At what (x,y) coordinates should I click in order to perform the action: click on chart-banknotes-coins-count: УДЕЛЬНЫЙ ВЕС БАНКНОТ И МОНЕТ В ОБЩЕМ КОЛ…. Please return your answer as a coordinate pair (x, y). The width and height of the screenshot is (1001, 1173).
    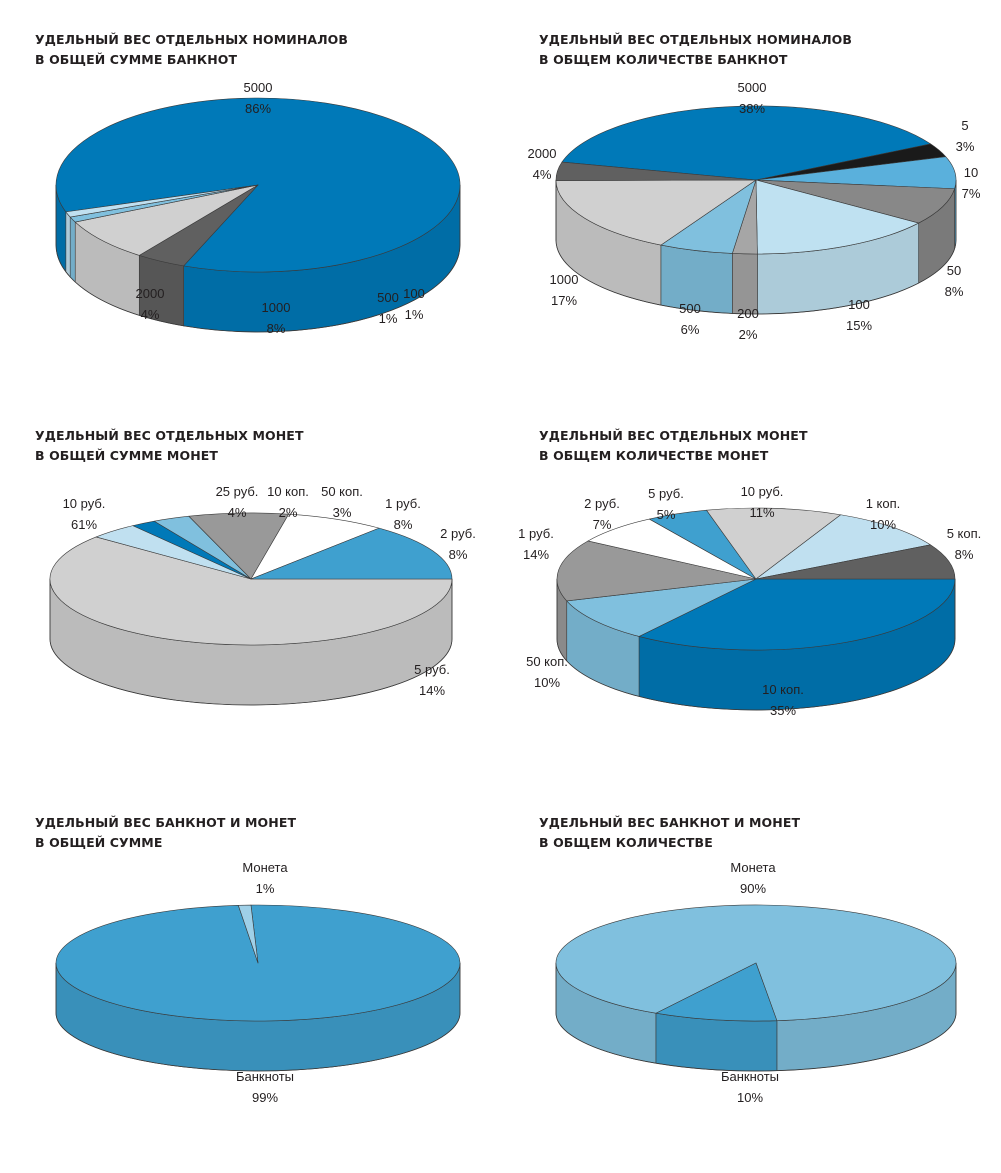
    Looking at the image, I should click on (744, 993).